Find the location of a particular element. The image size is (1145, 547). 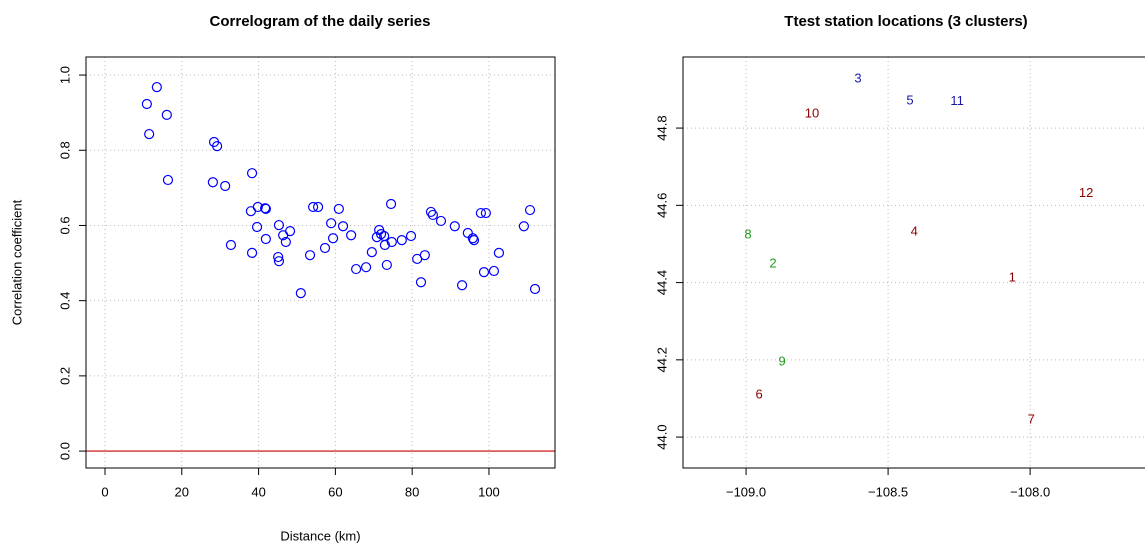

point-label: 3 is located at coordinates (857, 77).